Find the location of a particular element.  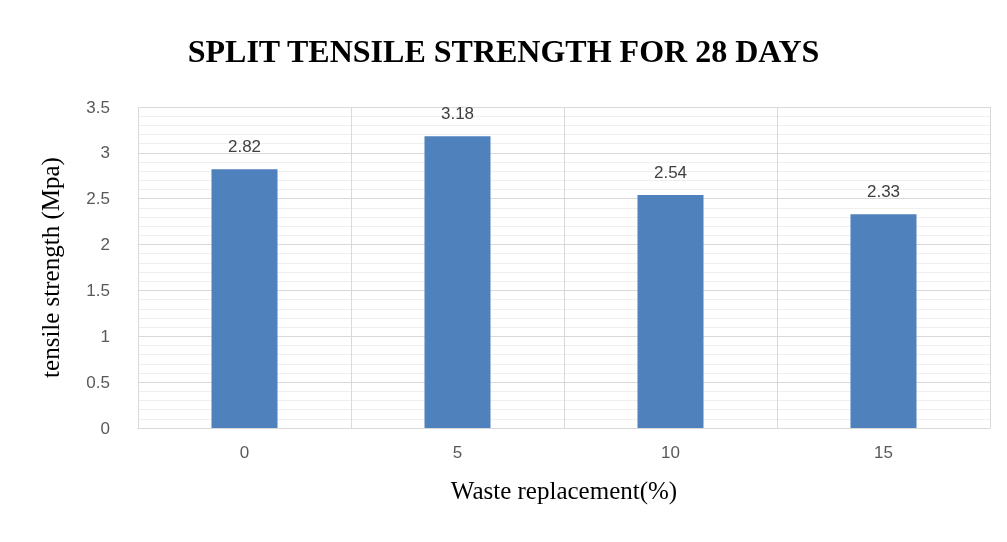

y-tick-label: 0.5 is located at coordinates (98, 382).